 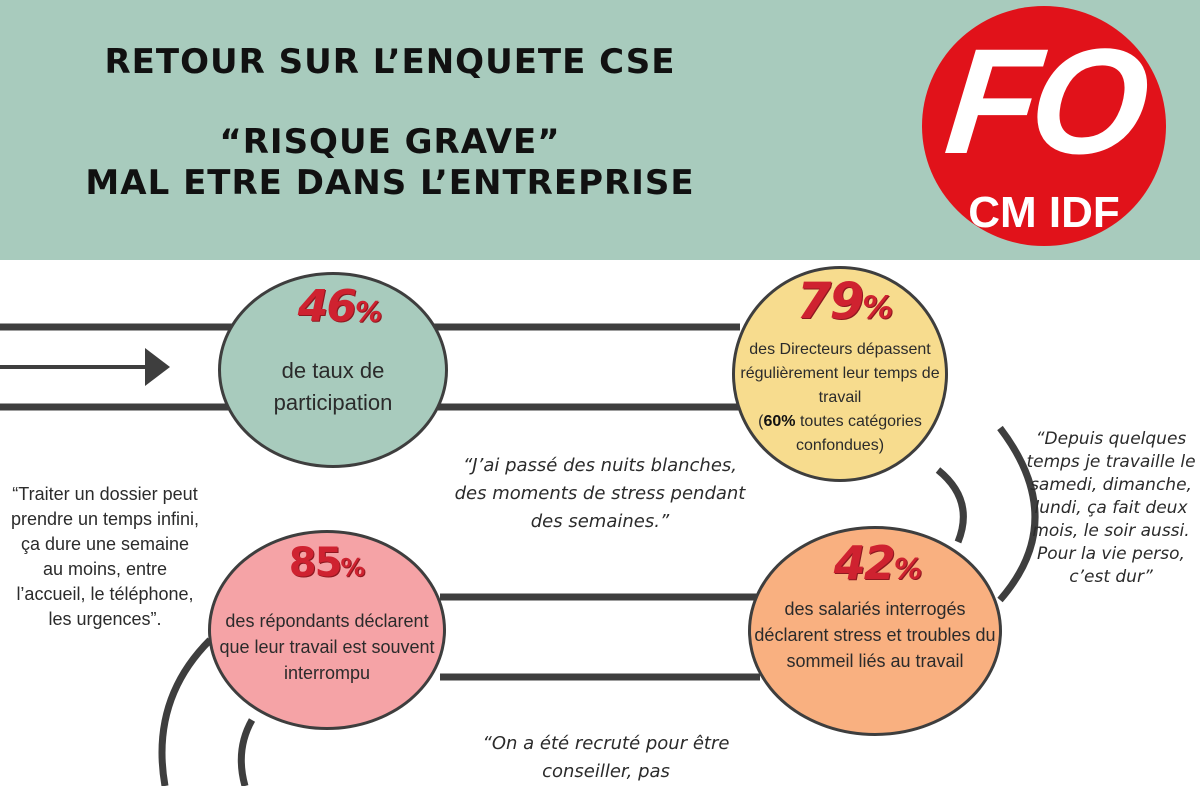 I want to click on outer-curve-left, so click(x=185, y=711).